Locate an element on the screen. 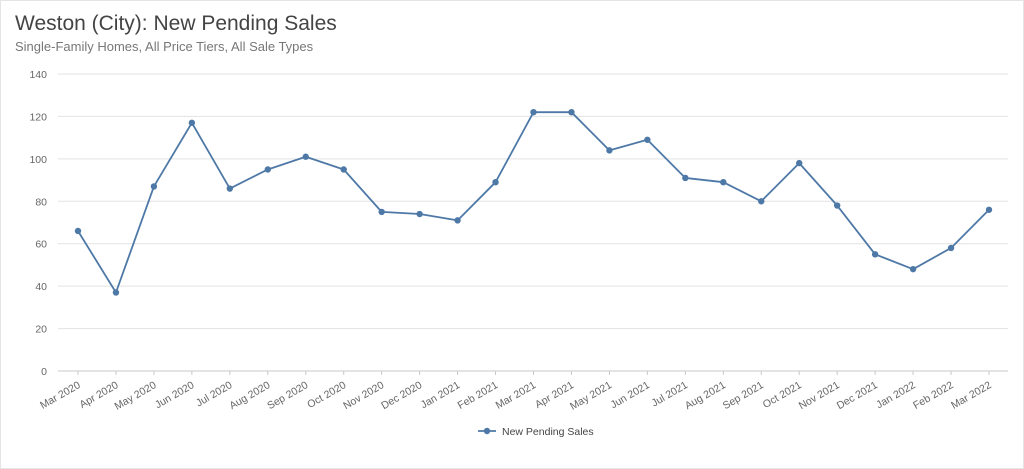 The width and height of the screenshot is (1024, 469). x-tick-label: Sep 2020 is located at coordinates (287, 395).